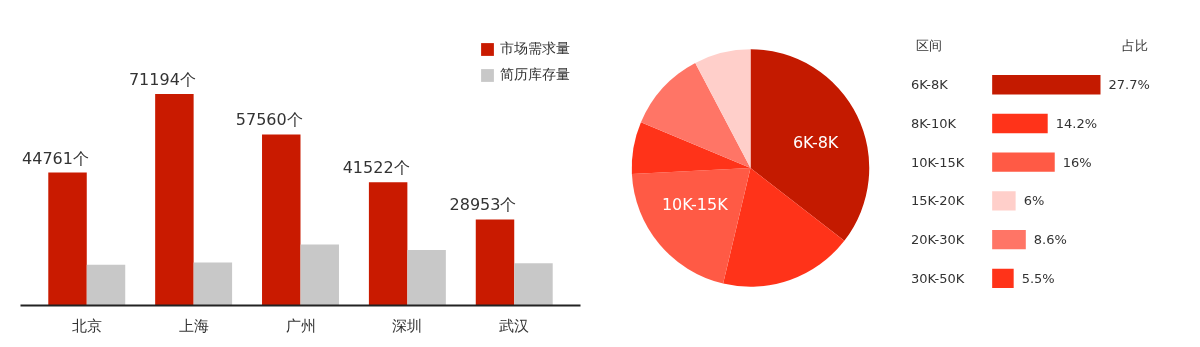 The width and height of the screenshot is (1200, 347). I want to click on data-label: 71194个, so click(162, 79).